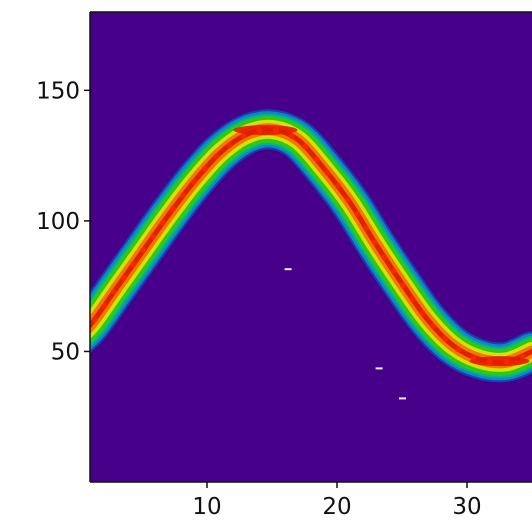 The height and width of the screenshot is (521, 532). Describe the element at coordinates (499, 361) in the screenshot. I see `band-trough-core` at that location.